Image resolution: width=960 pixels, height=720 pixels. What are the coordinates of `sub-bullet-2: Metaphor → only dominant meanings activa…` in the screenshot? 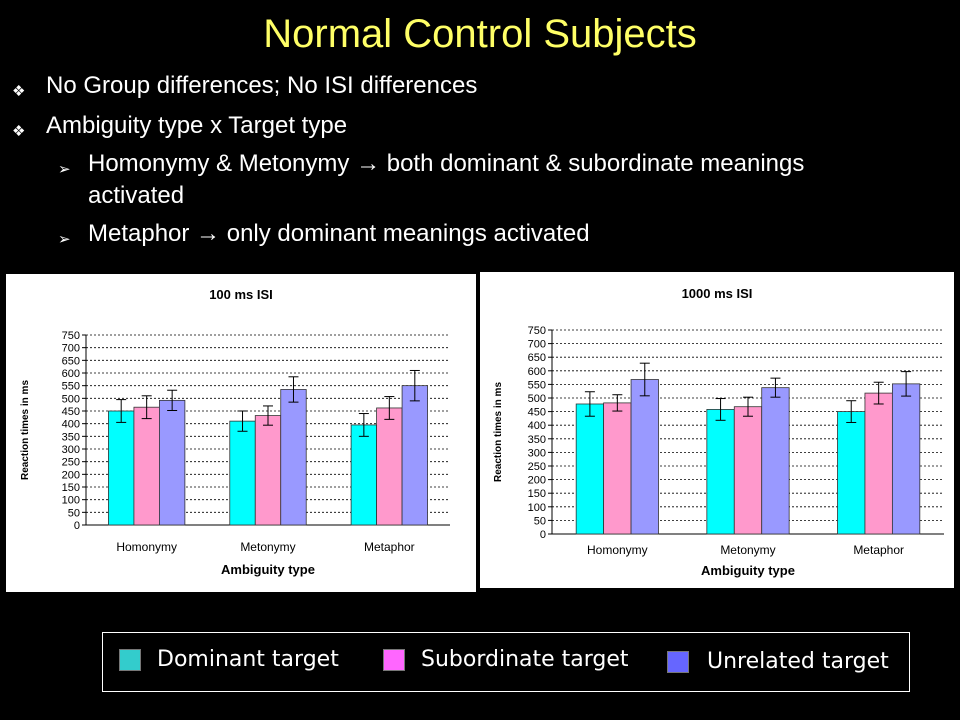 It's located at (339, 233).